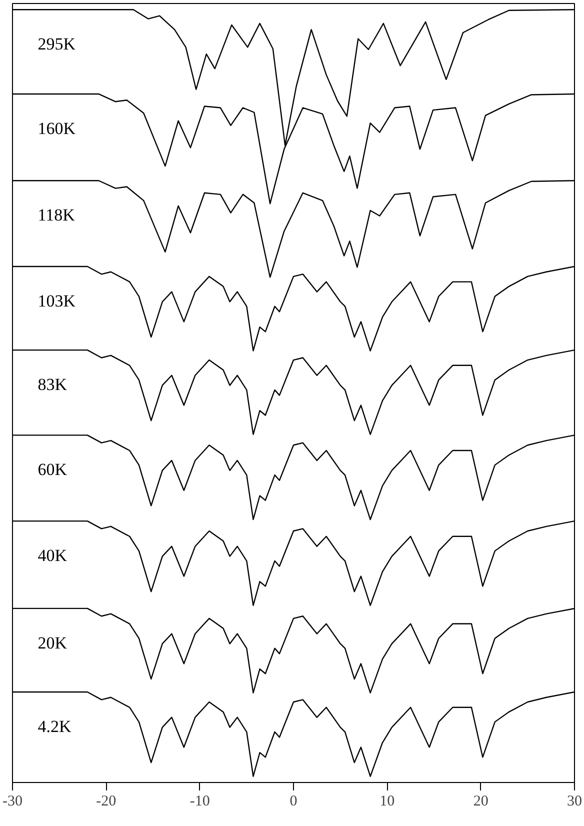  I want to click on series-label: 60K, so click(53, 470).